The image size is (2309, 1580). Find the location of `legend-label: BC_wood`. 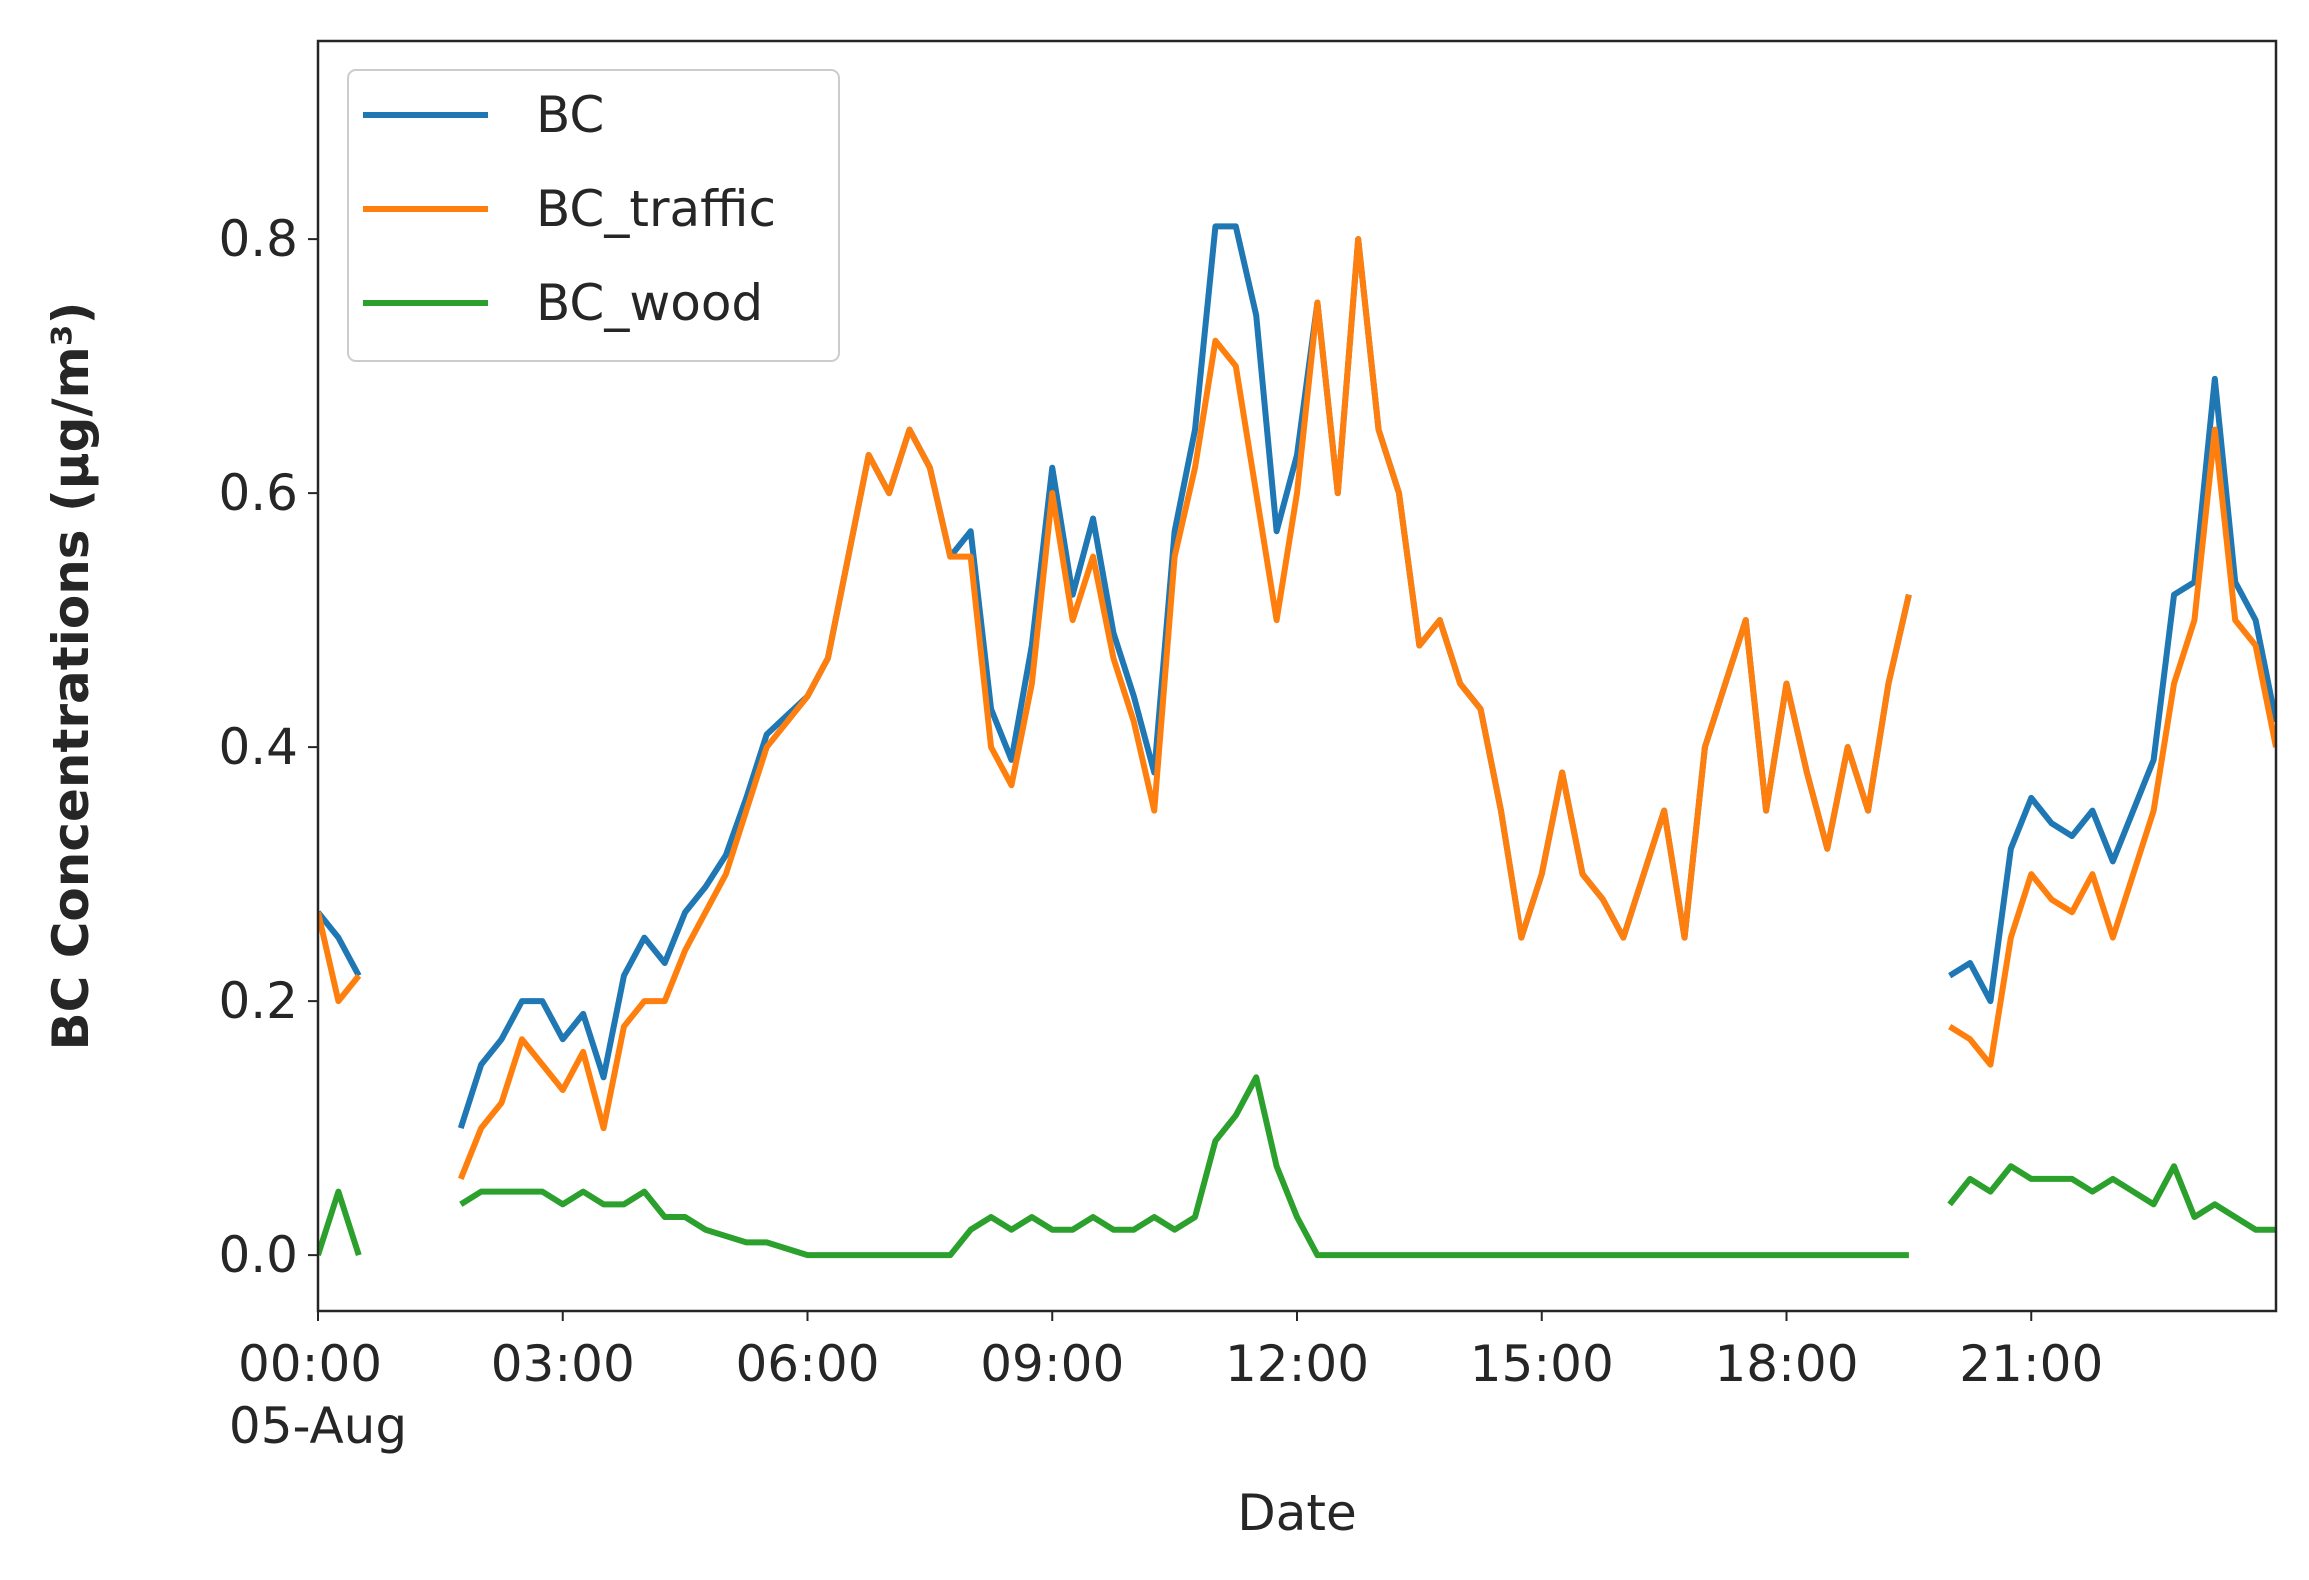

legend-label: BC_wood is located at coordinates (649, 303).